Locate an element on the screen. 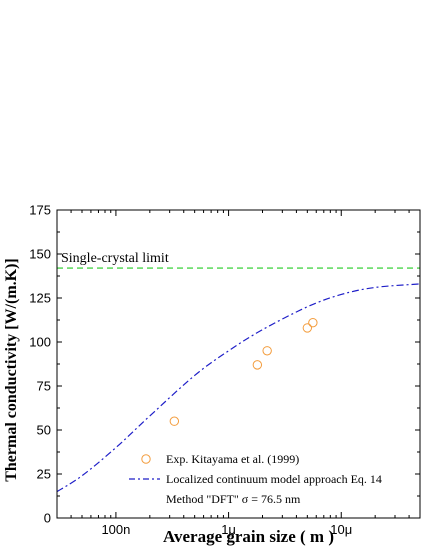 The height and width of the screenshot is (550, 425). x-tick-label: 1μ is located at coordinates (228, 529).